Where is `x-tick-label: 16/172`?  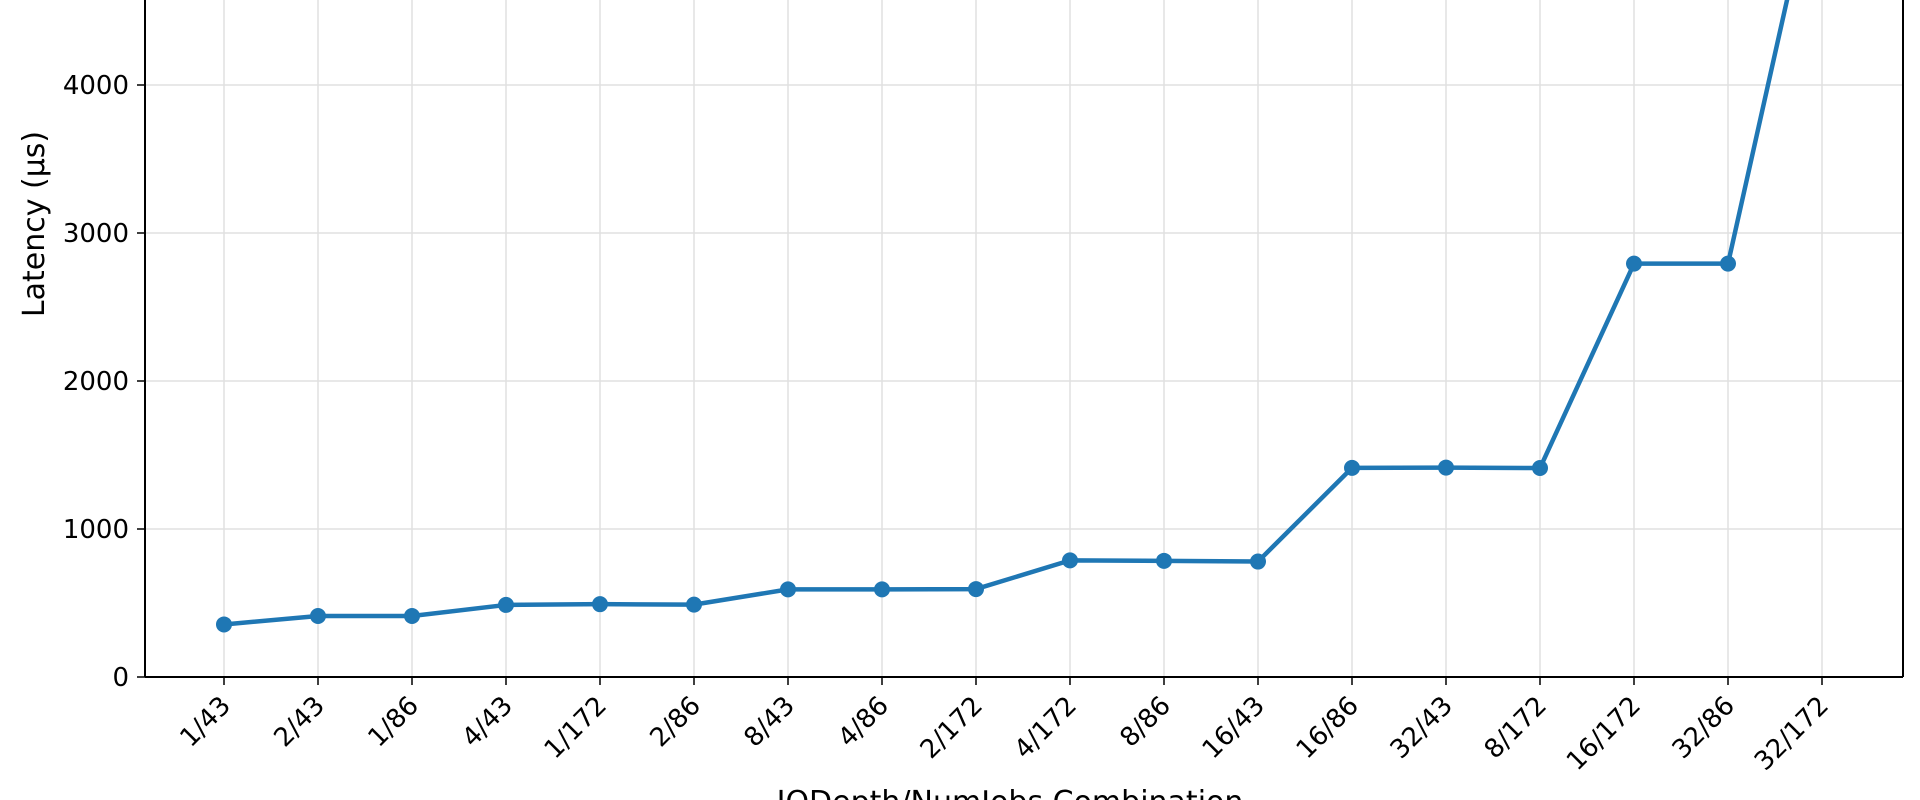
x-tick-label: 16/172 is located at coordinates (1604, 734).